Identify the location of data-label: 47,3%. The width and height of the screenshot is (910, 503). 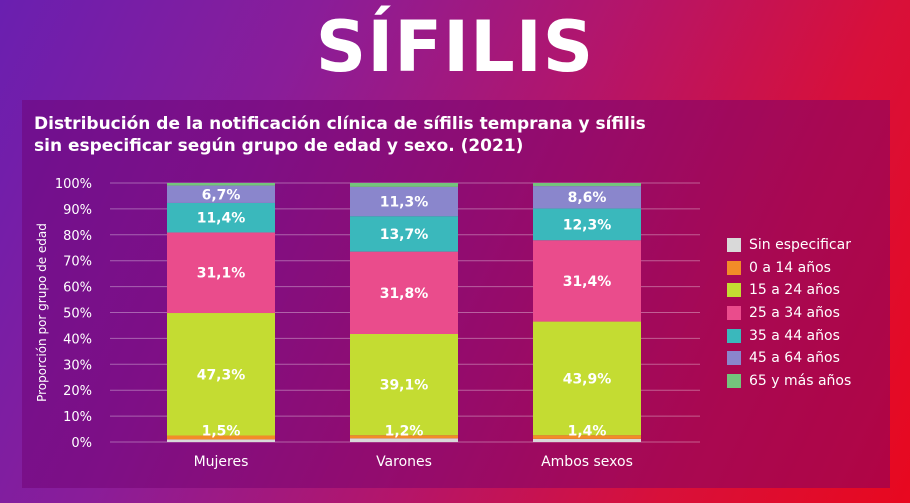
(221, 375).